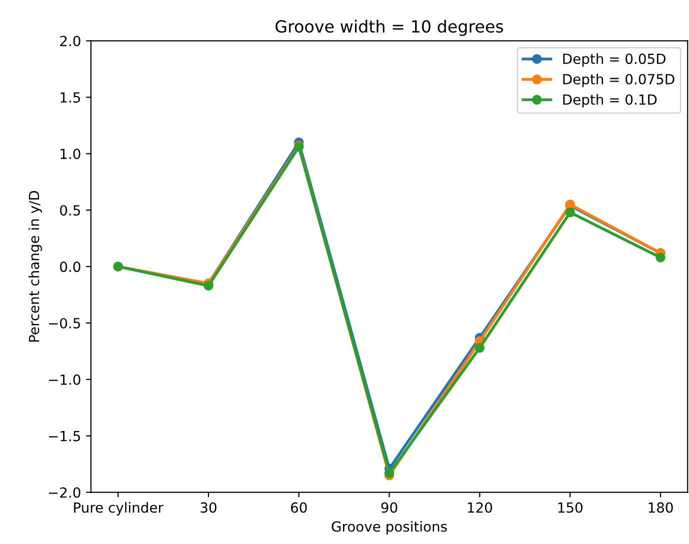 The width and height of the screenshot is (689, 544). What do you see at coordinates (64, 436) in the screenshot?
I see `y-tick-label: −1.5` at bounding box center [64, 436].